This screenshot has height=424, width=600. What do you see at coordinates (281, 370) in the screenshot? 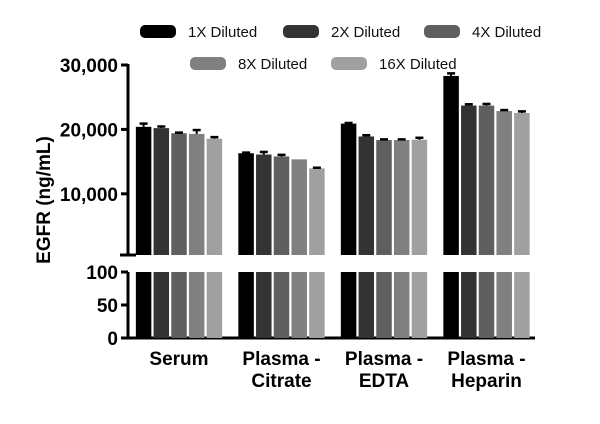
I see `x-tick-label: Plasma -Citrate` at bounding box center [281, 370].